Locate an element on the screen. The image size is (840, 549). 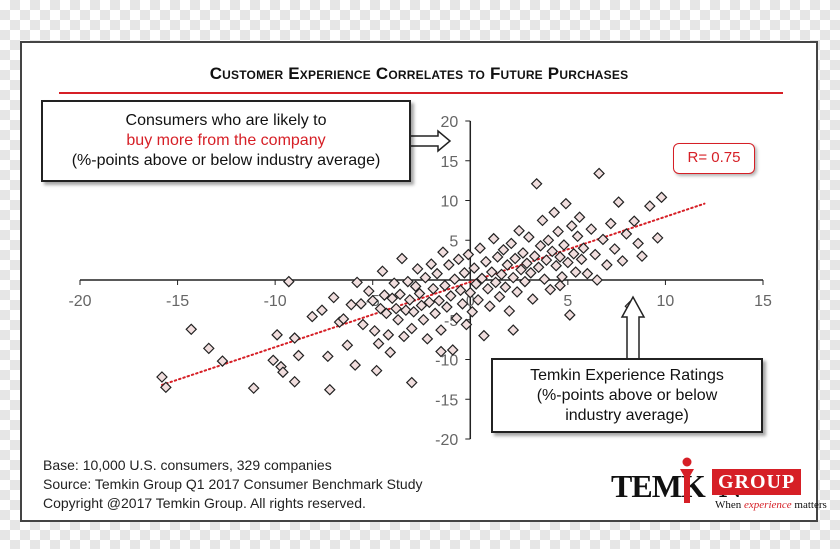
x-tick-label: 15 is located at coordinates (763, 301).